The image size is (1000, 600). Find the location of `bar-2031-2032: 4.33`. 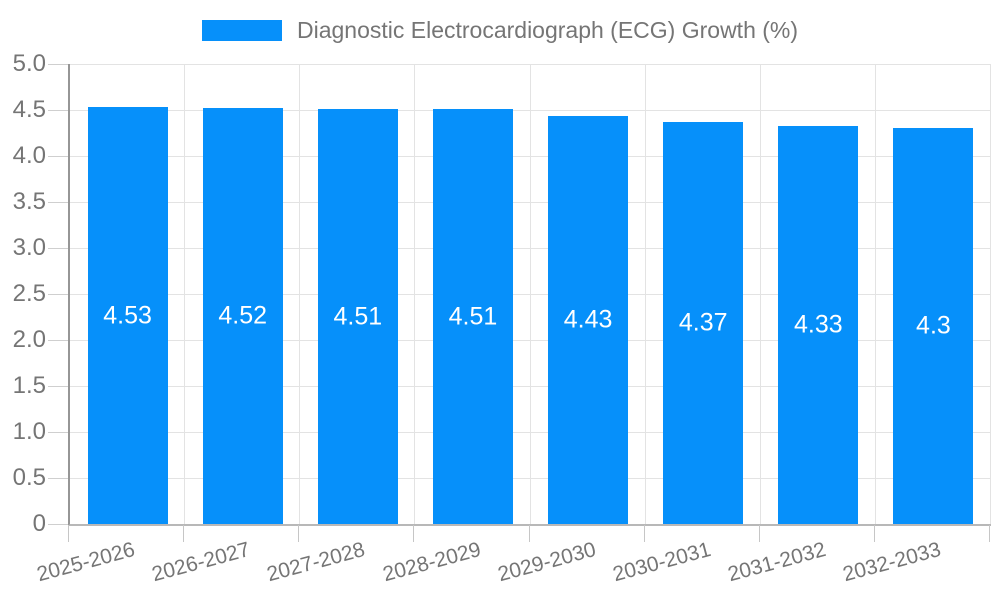

bar-2031-2032: 4.33 is located at coordinates (818, 324).